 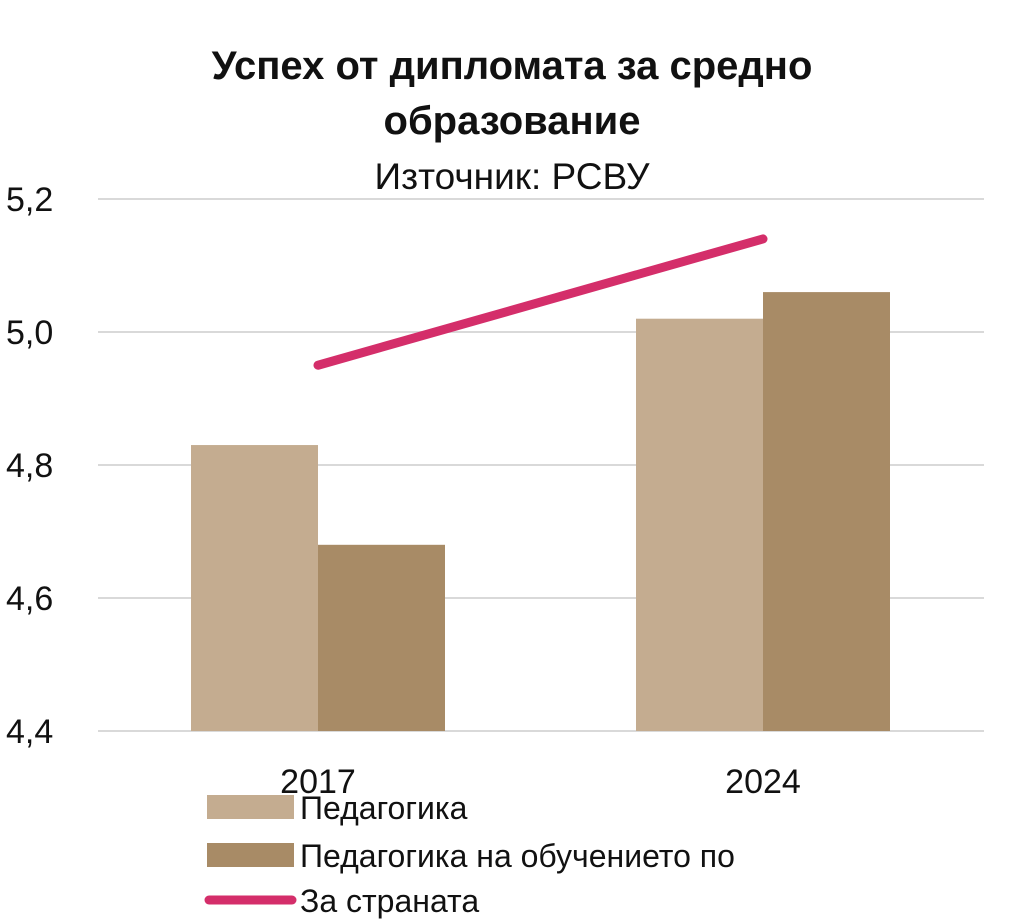 What do you see at coordinates (826, 511) in the screenshot?
I see `bar-series-2-2024` at bounding box center [826, 511].